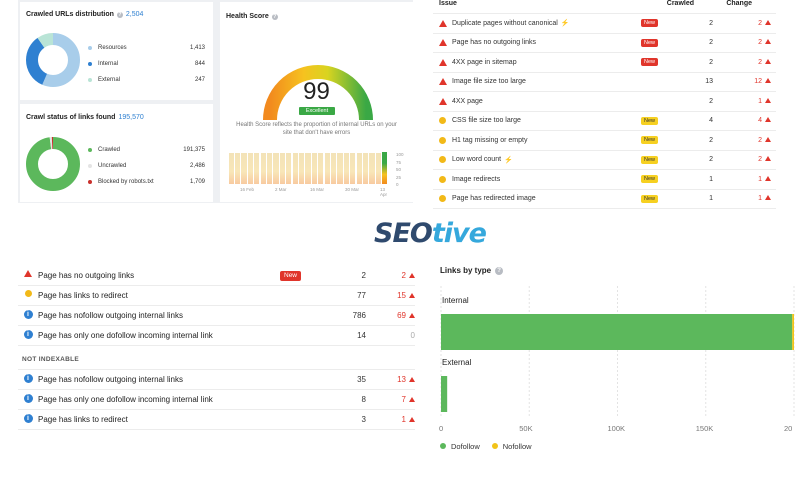 This screenshot has width=800, height=480. I want to click on issue-name: Image file size too large, so click(489, 82).